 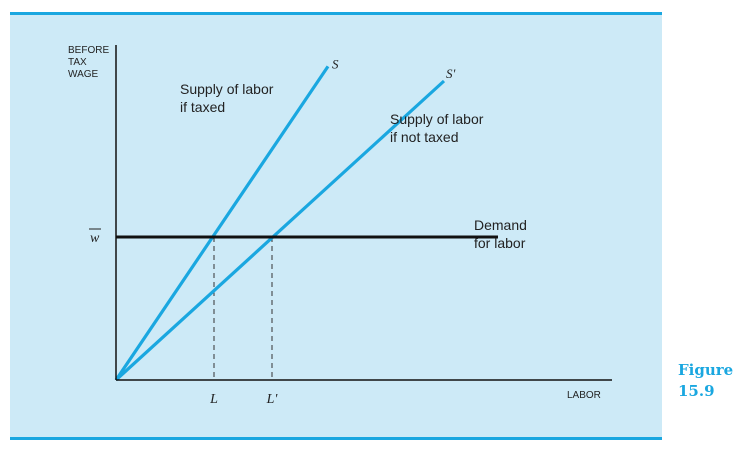 I want to click on x-tick-label: L', so click(x=272, y=399).